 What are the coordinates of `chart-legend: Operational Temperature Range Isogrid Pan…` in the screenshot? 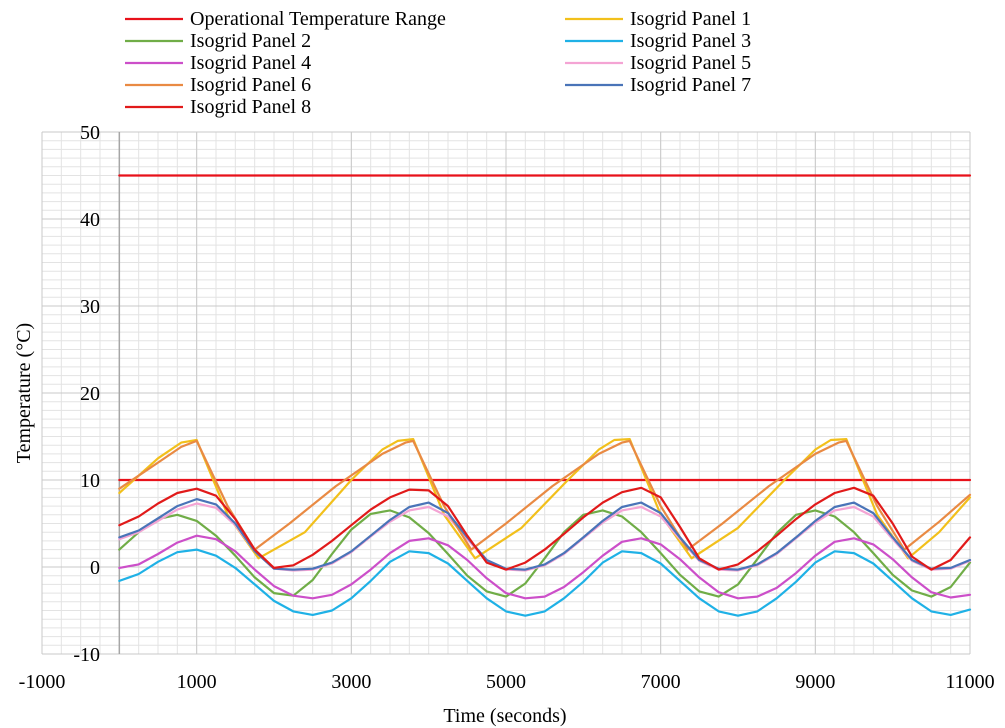 It's located at (438, 63).